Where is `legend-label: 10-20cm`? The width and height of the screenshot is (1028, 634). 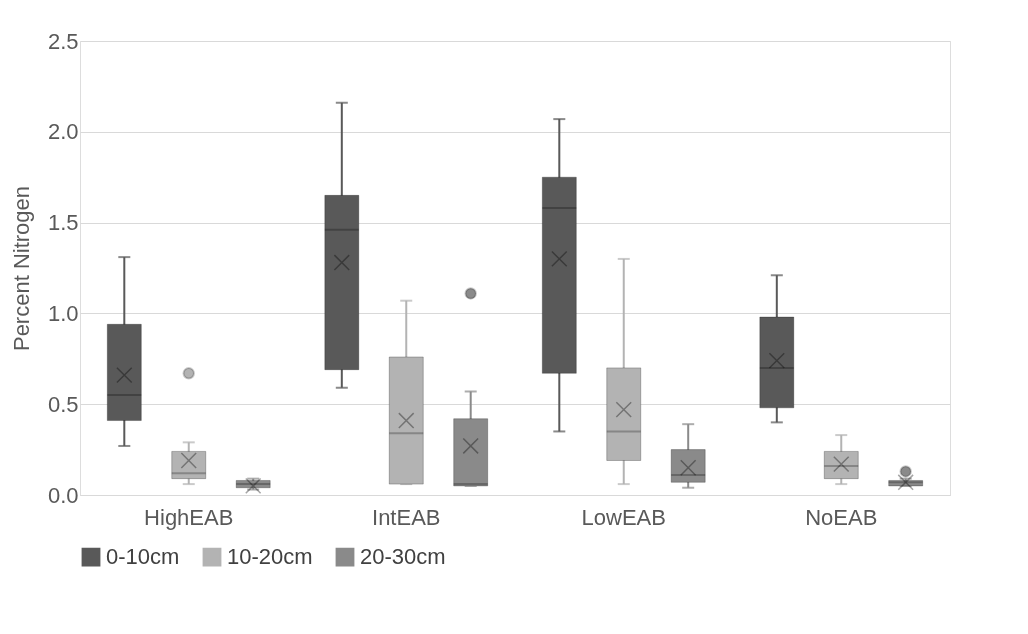
legend-label: 10-20cm is located at coordinates (270, 557).